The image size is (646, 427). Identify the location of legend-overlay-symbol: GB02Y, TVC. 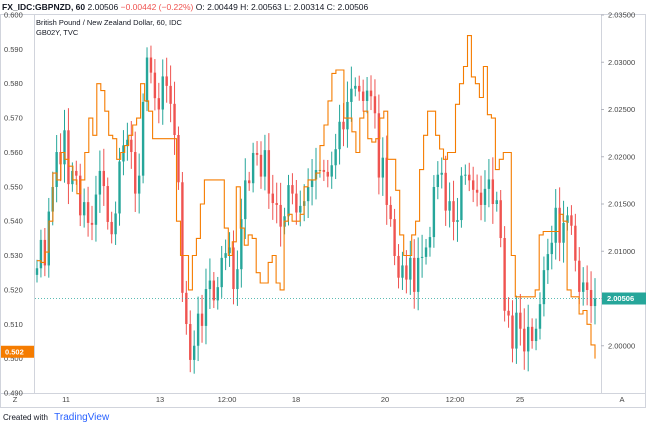
(57, 32).